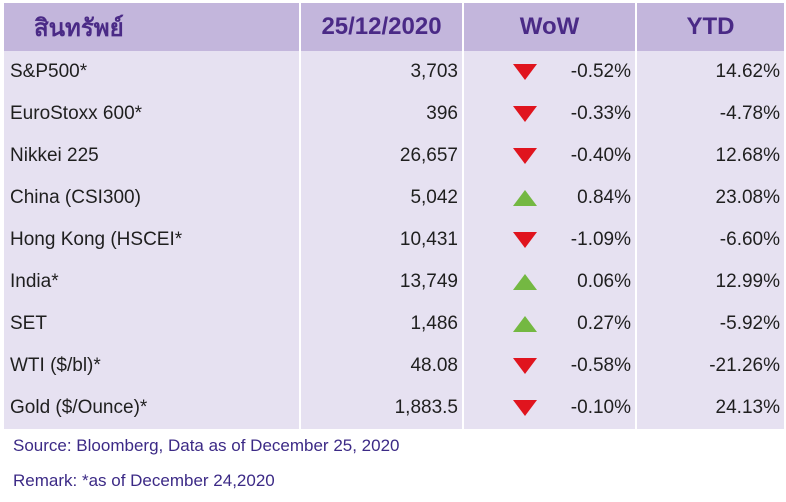 The width and height of the screenshot is (786, 502). What do you see at coordinates (600, 155) in the screenshot?
I see `wow-value: -0.40%` at bounding box center [600, 155].